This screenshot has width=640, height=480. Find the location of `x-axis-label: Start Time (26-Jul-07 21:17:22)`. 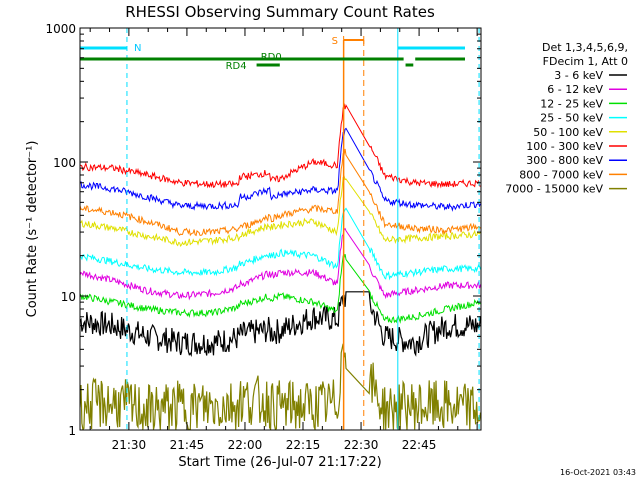

x-axis-label: Start Time (26-Jul-07 21:17:22) is located at coordinates (279, 462).